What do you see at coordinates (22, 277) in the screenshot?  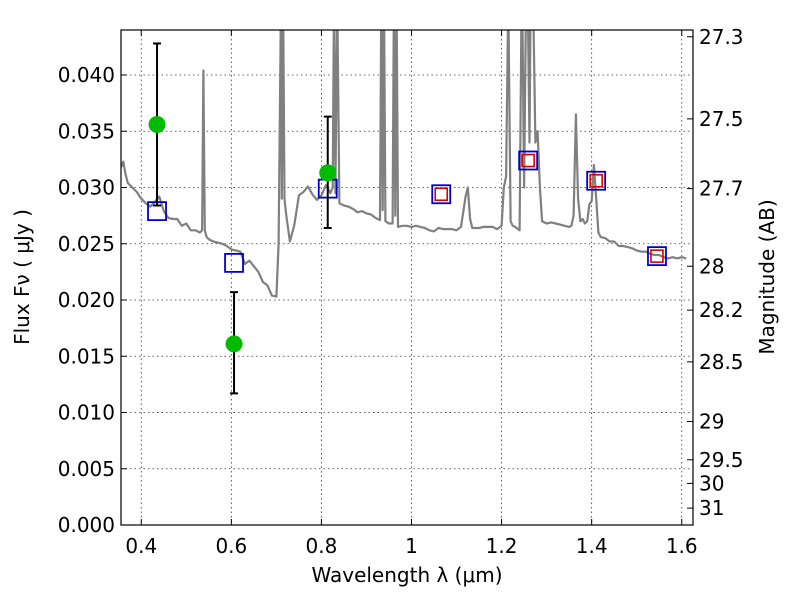 I see `y-axis-label: Flux Fν ( μJy )` at bounding box center [22, 277].